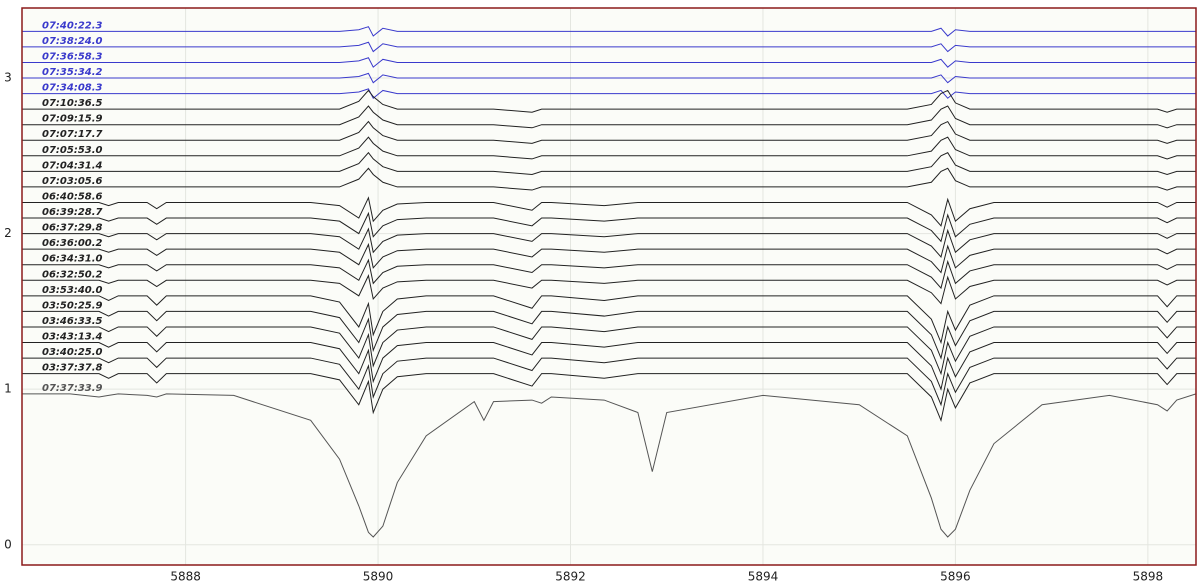 This screenshot has height=587, width=1200. I want to click on series-label: 07:09:15.9, so click(72, 119).